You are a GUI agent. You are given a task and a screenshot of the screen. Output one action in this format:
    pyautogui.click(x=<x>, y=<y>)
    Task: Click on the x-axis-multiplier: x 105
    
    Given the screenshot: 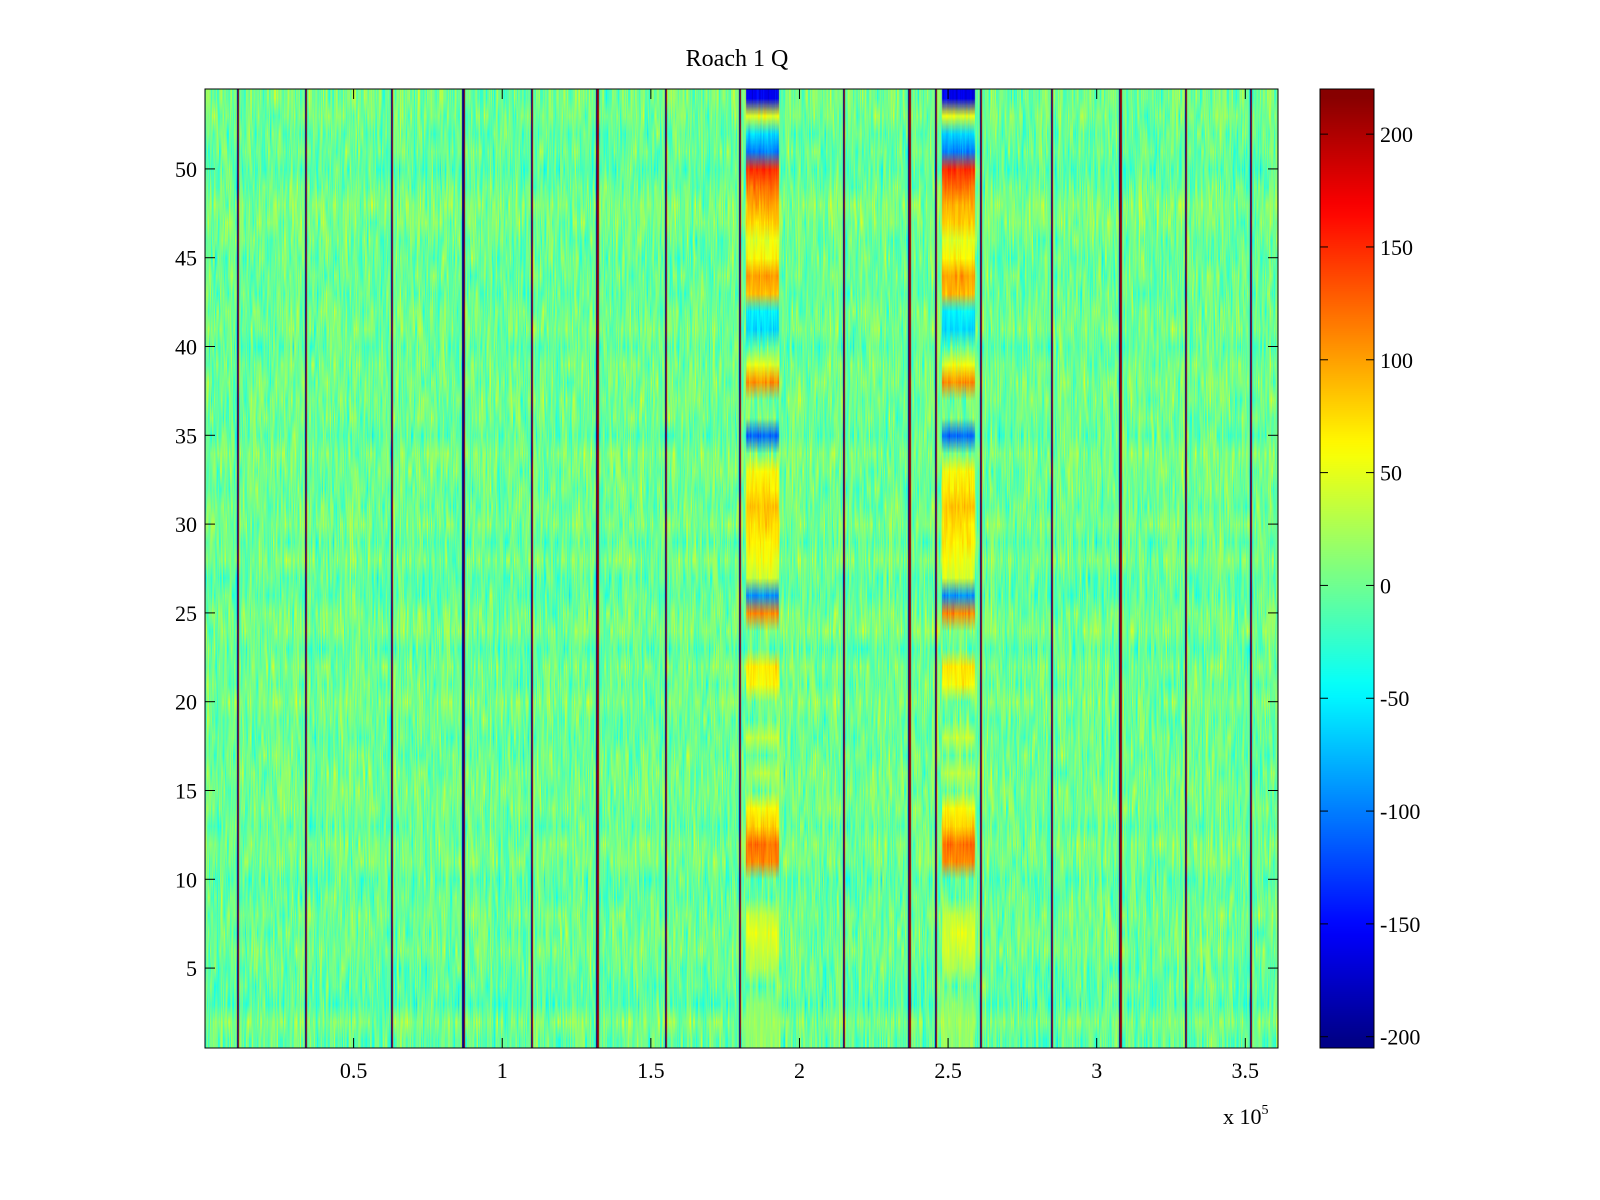 What is the action you would take?
    pyautogui.click(x=1246, y=1116)
    